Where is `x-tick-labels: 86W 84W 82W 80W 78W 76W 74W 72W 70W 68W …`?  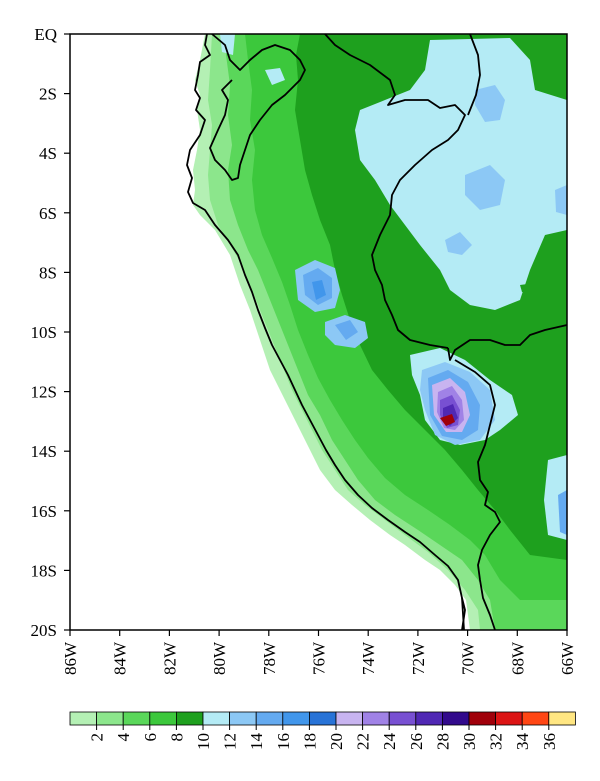
x-tick-labels: 86W 84W 82W 80W 78W 76W 74W 72W 70W 68W … is located at coordinates (319, 658).